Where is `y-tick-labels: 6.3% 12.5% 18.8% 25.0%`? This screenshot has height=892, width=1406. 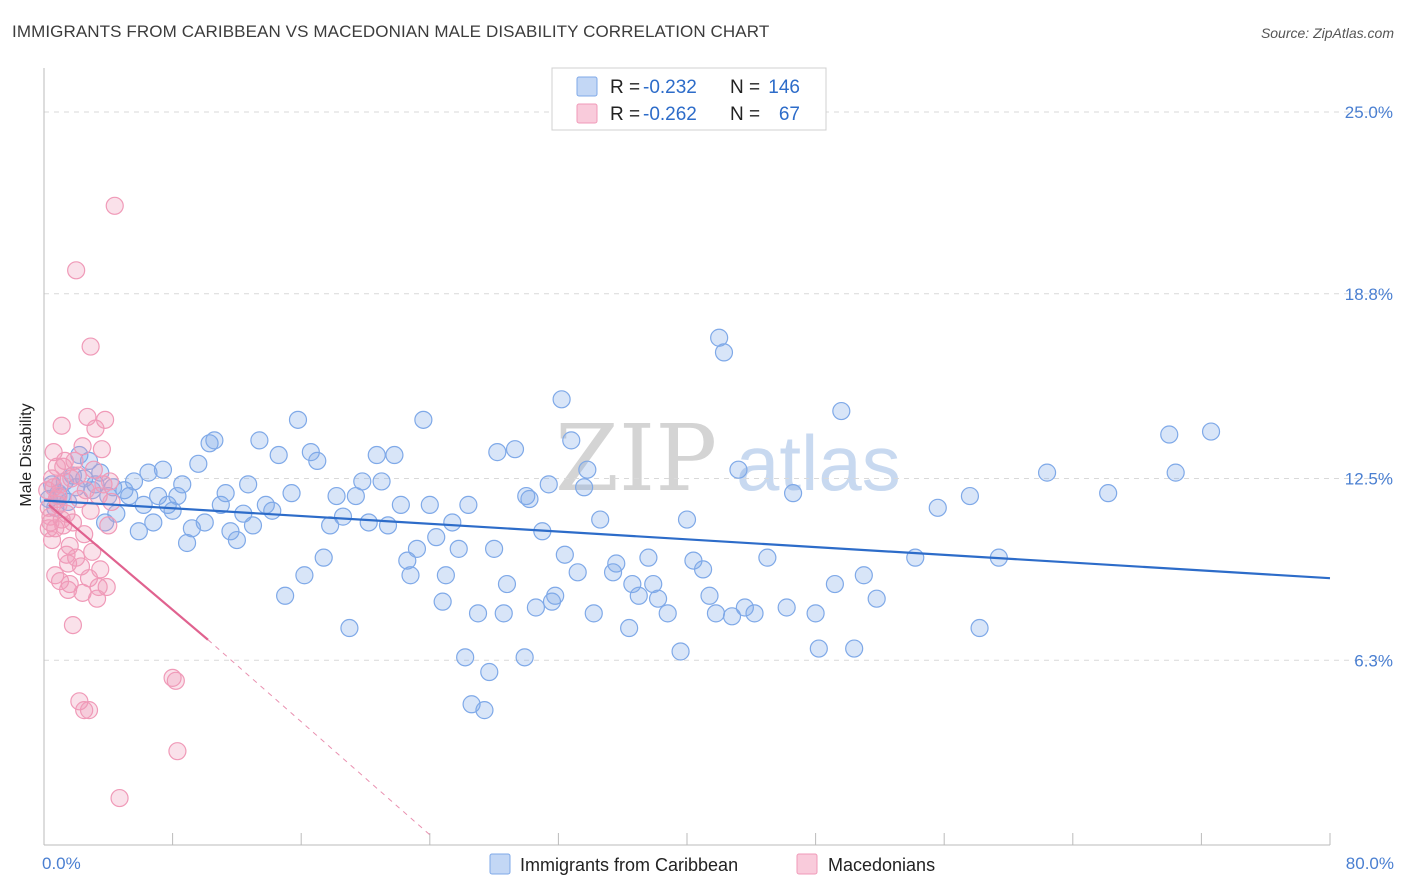 y-tick-labels: 6.3% 12.5% 18.8% 25.0% is located at coordinates (1369, 386).